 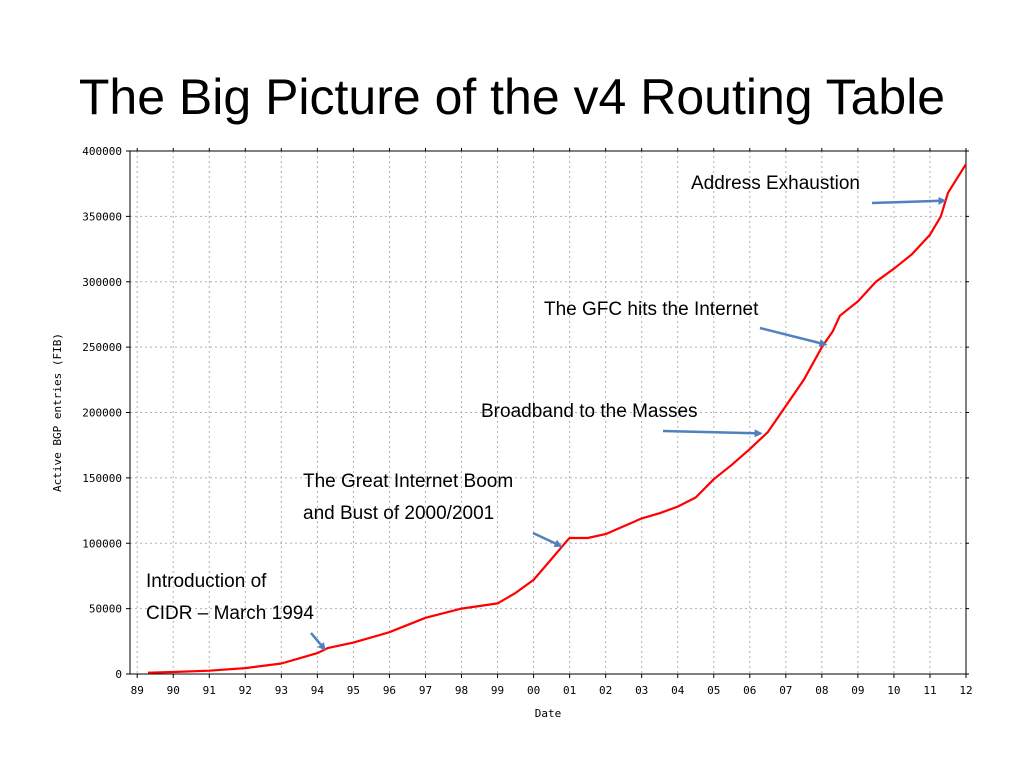 What do you see at coordinates (230, 597) in the screenshot?
I see `annotation-text: Introduction of CIDR – March 1994` at bounding box center [230, 597].